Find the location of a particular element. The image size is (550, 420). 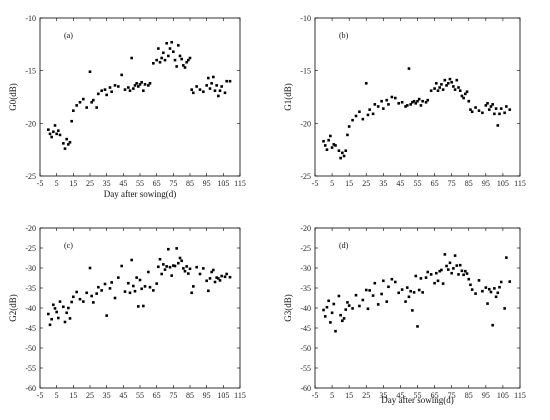

y-tick-label: -25 is located at coordinates (30, 248).